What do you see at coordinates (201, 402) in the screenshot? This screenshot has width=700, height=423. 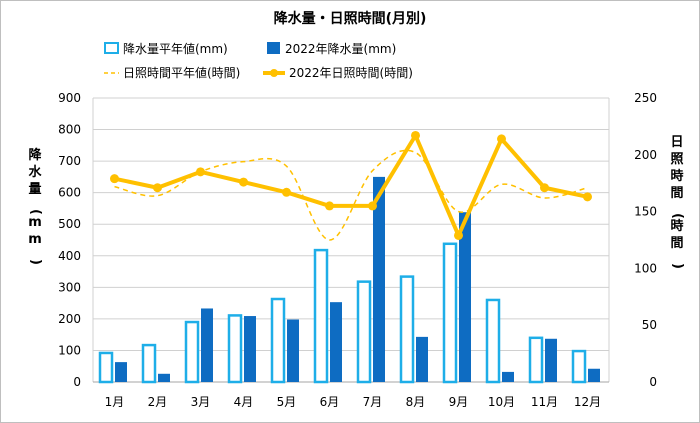 I see `x-tick-label: 3月` at bounding box center [201, 402].